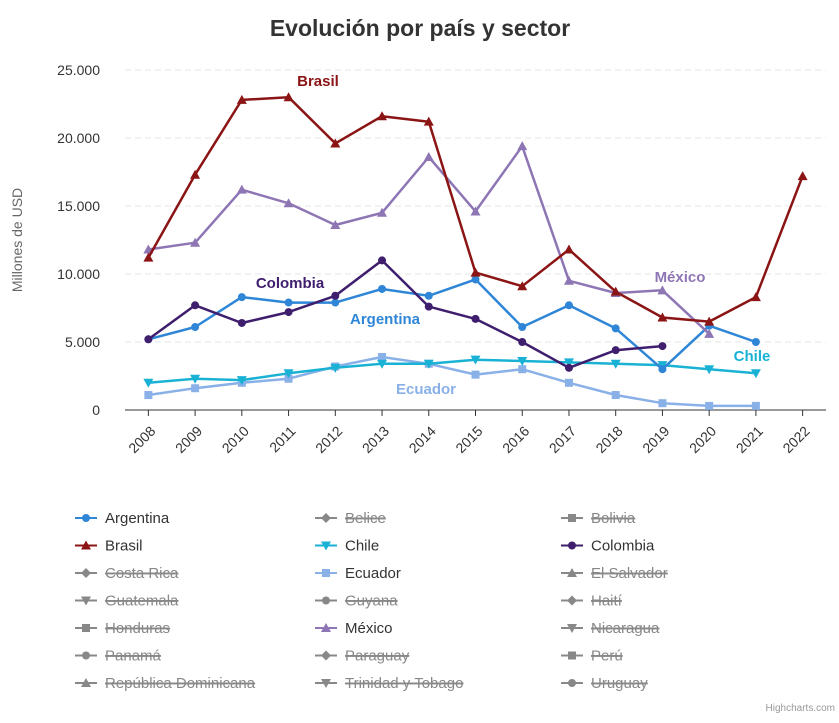 The image size is (839, 723). What do you see at coordinates (78, 274) in the screenshot?
I see `y-tick-label: 10.000` at bounding box center [78, 274].